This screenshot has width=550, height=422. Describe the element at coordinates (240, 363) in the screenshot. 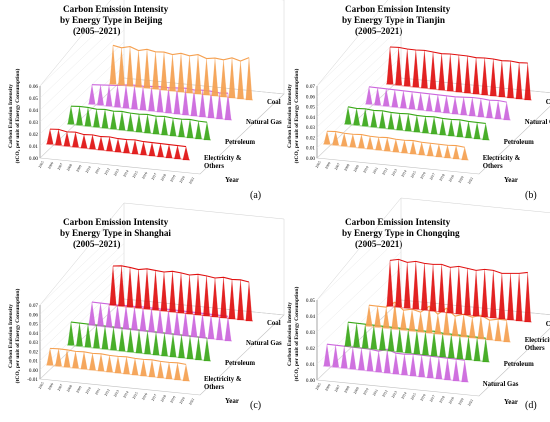

I see `series-label: Petroleum` at that location.